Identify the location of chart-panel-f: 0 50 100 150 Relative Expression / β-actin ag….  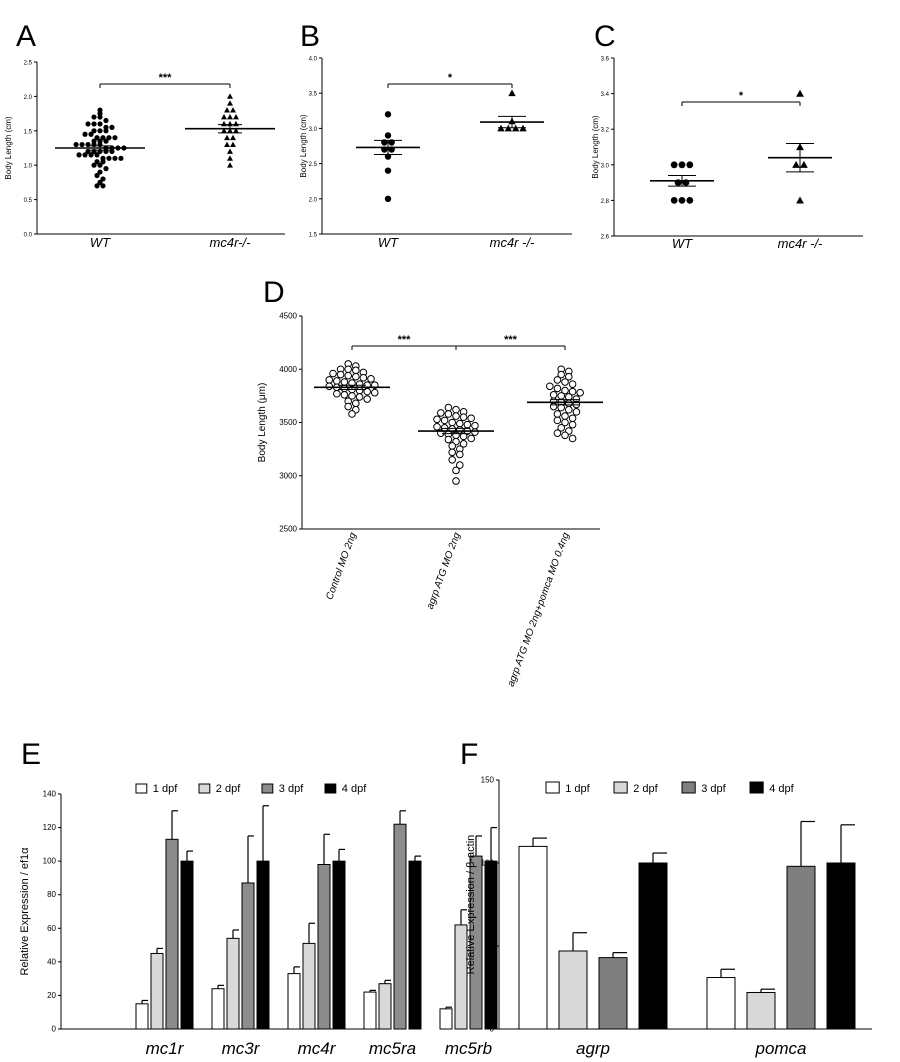
(668, 917).